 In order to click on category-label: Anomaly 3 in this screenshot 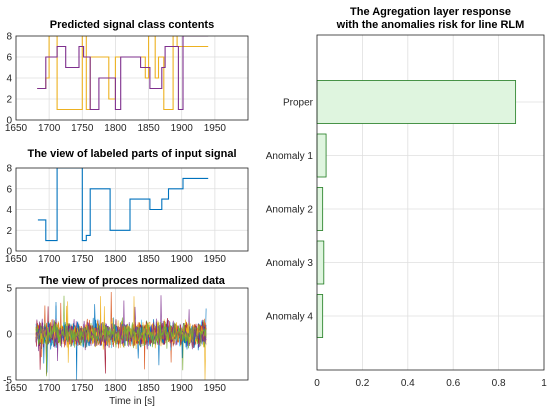, I will do `click(290, 263)`.